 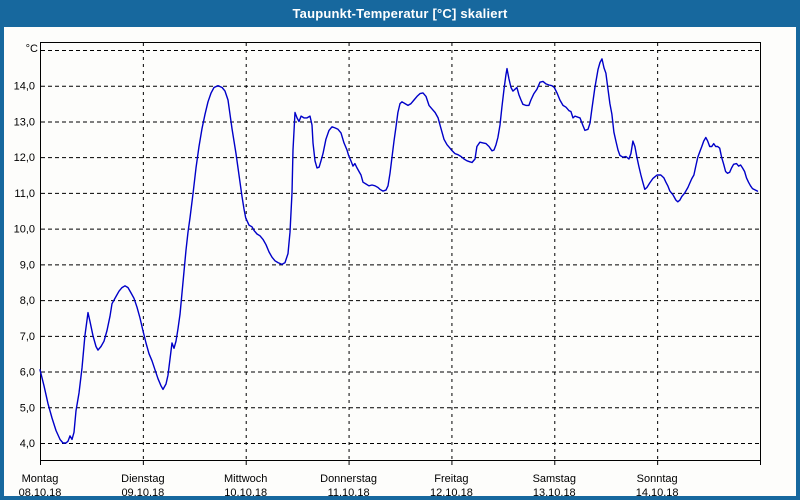 I want to click on day-date-label: 12.10.18, so click(x=451, y=493).